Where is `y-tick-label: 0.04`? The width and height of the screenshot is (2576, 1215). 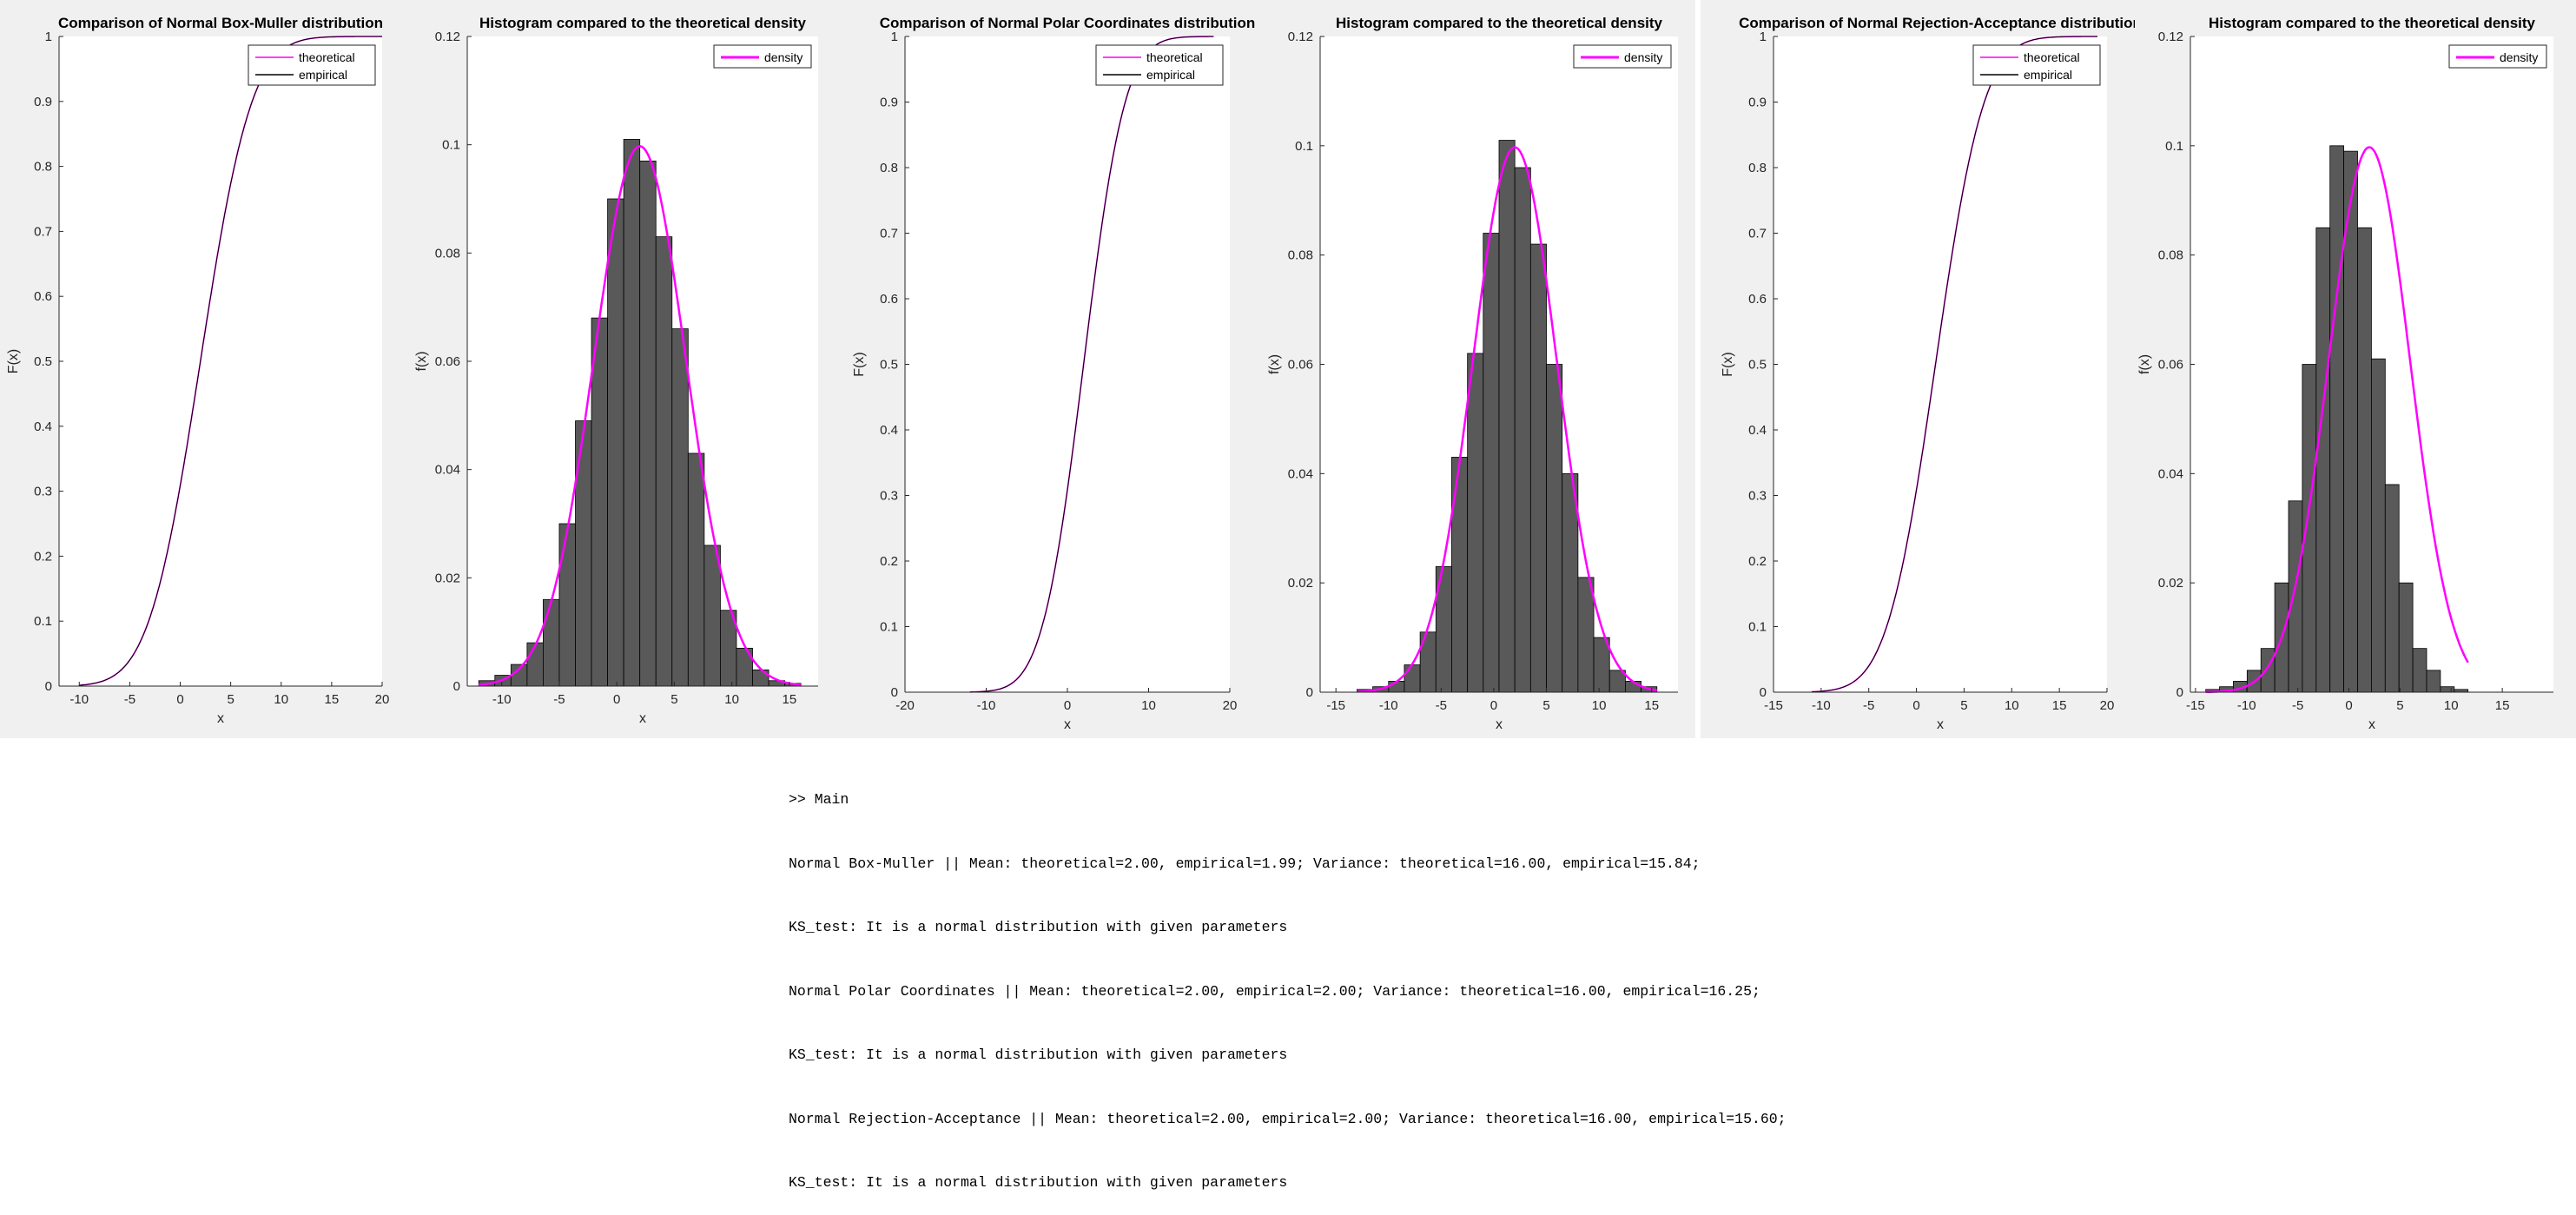
y-tick-label: 0.04 is located at coordinates (447, 471).